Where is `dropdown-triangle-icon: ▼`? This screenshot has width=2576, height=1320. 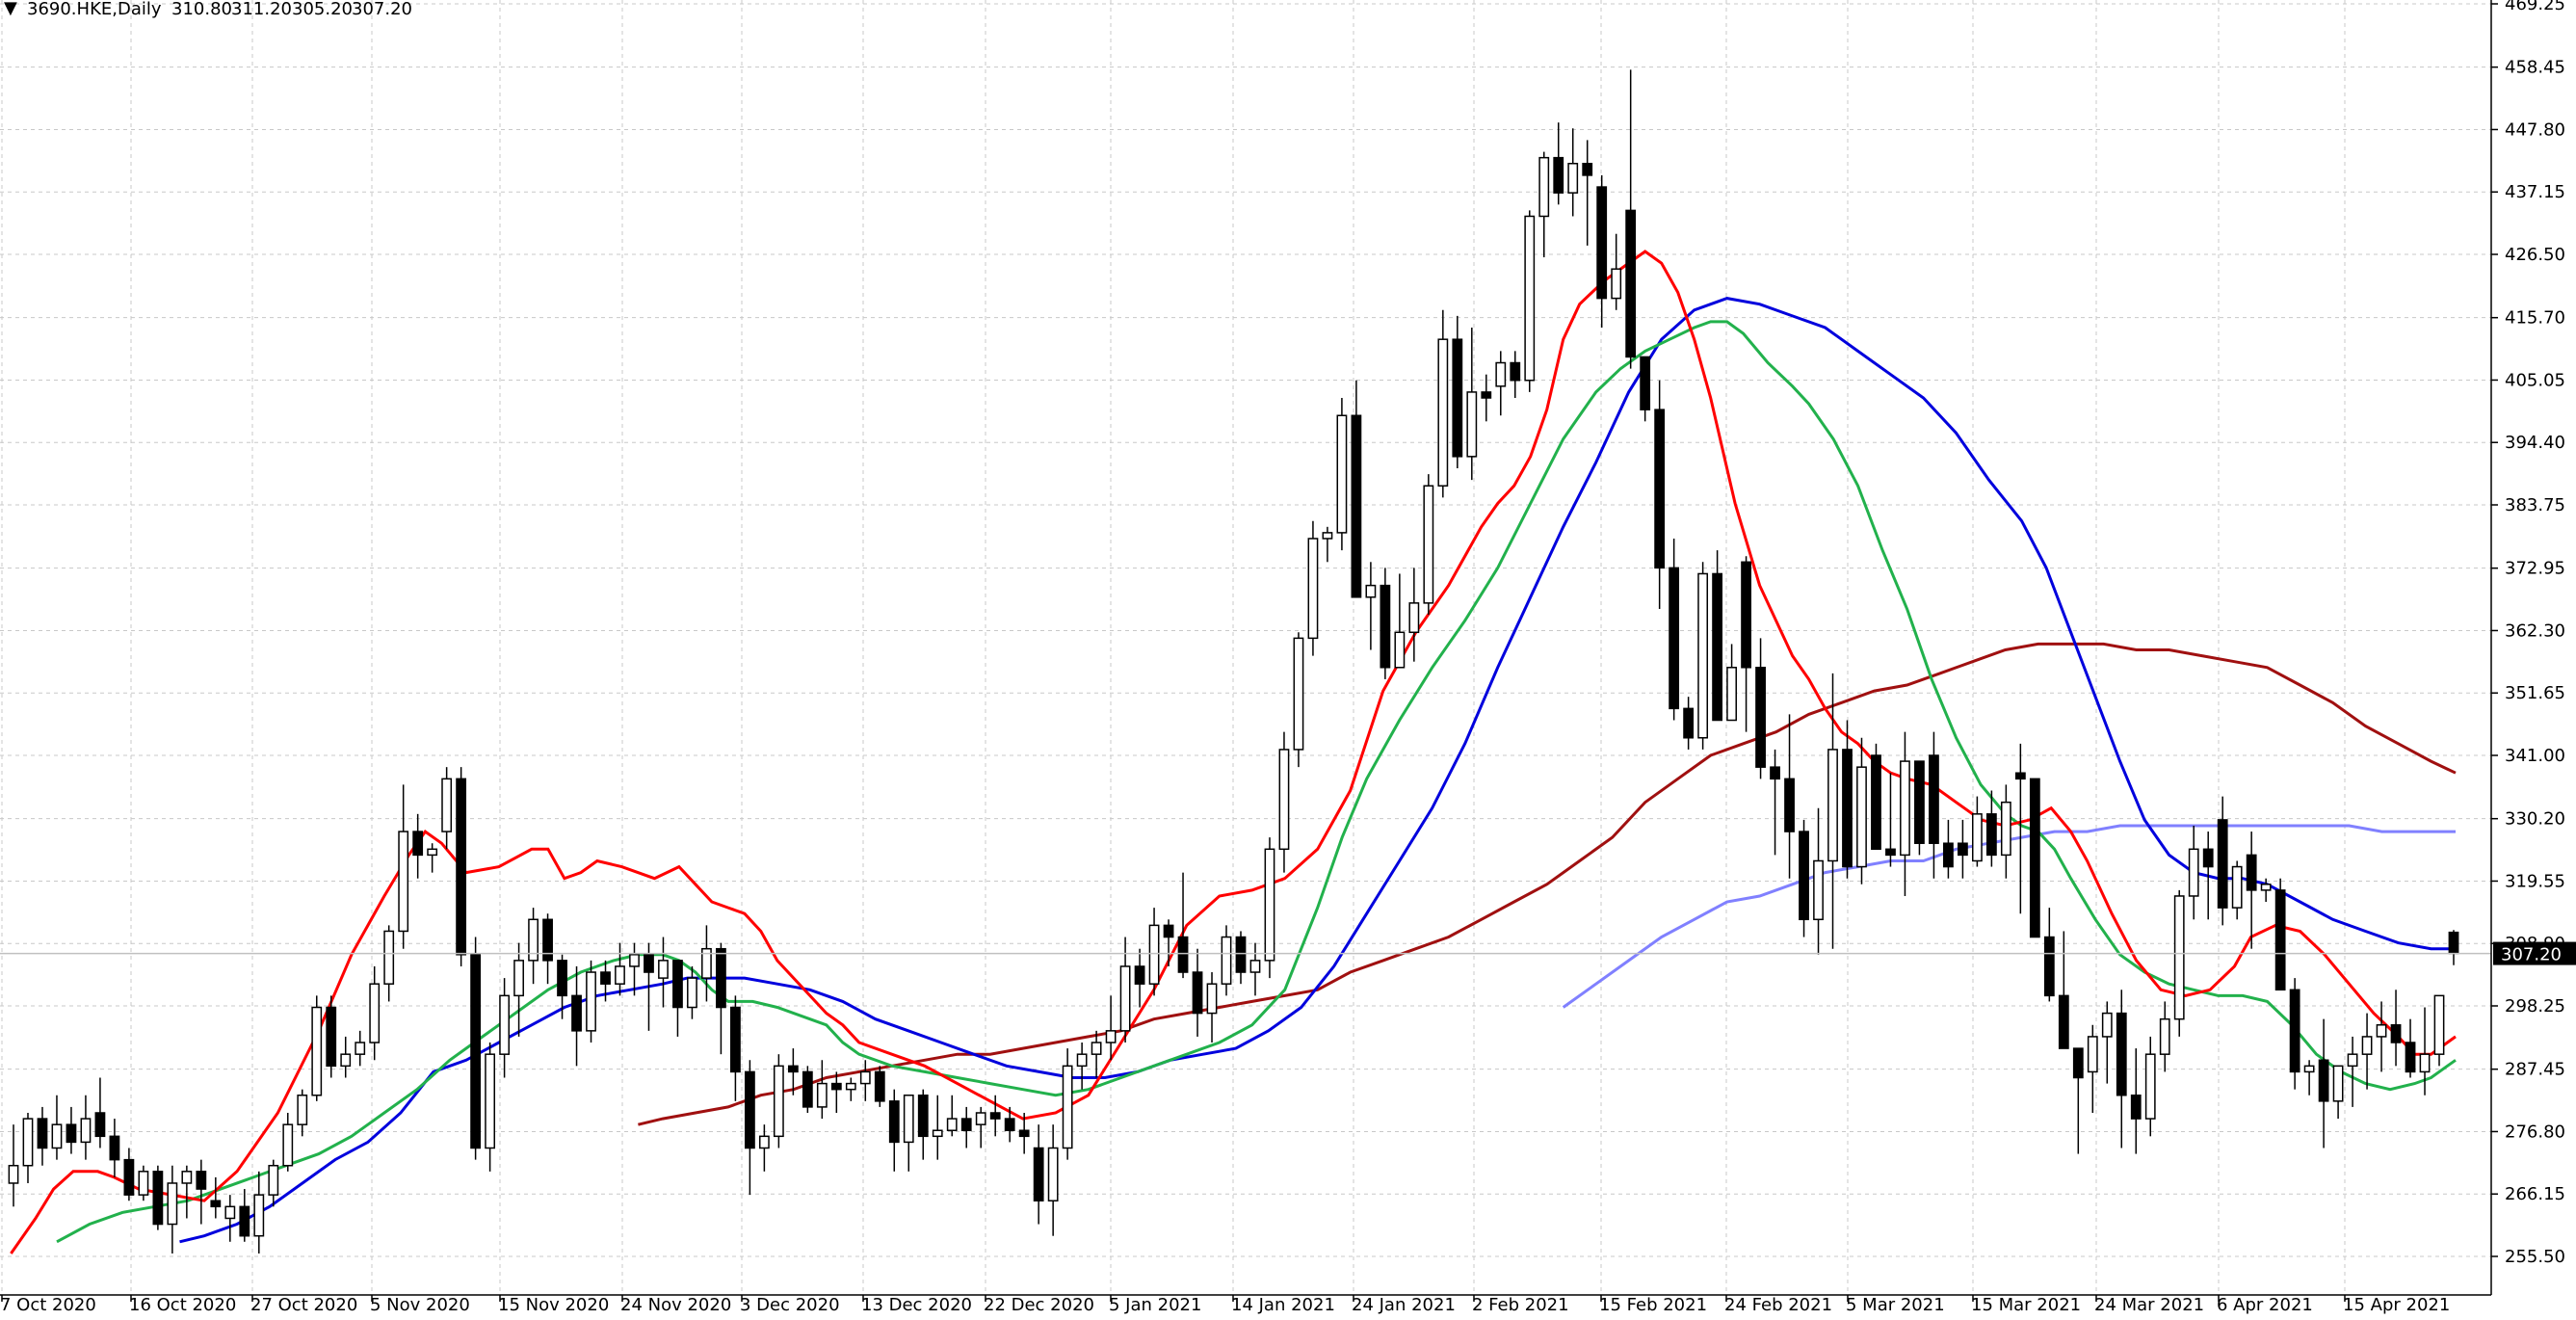 dropdown-triangle-icon: ▼ is located at coordinates (10, 9).